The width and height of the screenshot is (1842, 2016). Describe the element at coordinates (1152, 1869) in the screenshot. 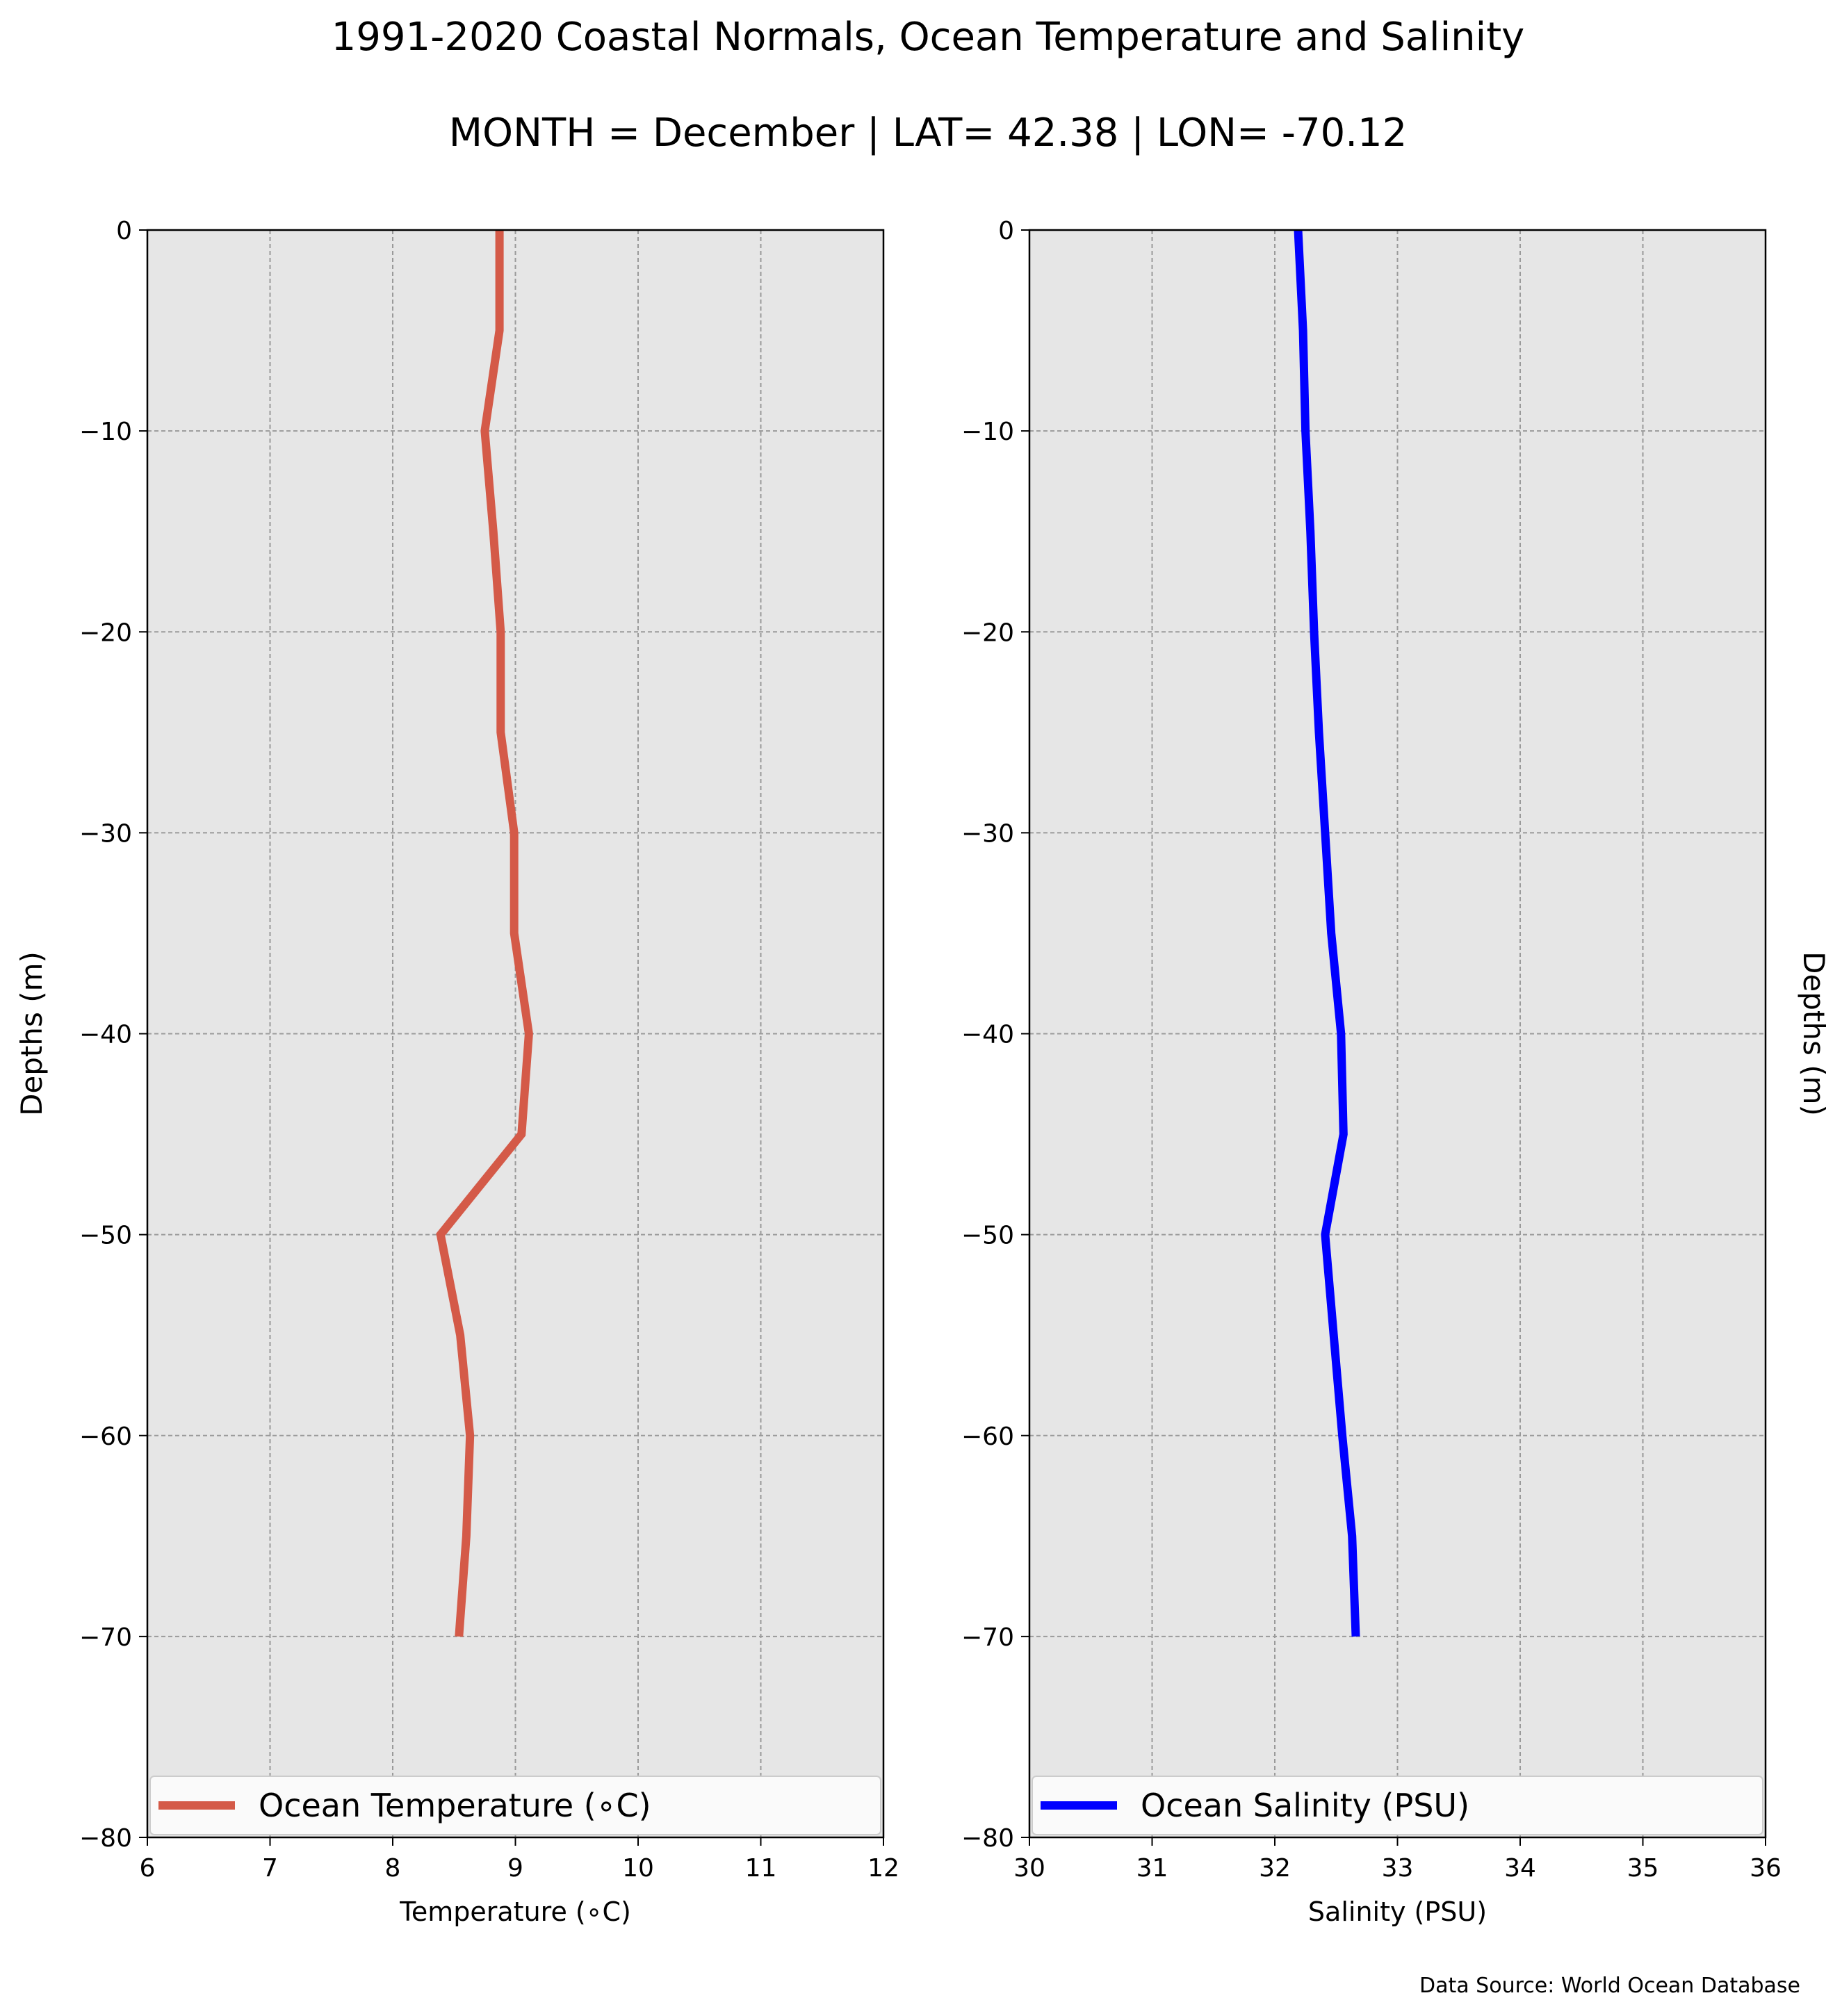

I see `salinity-x-tick-label: 31` at that location.